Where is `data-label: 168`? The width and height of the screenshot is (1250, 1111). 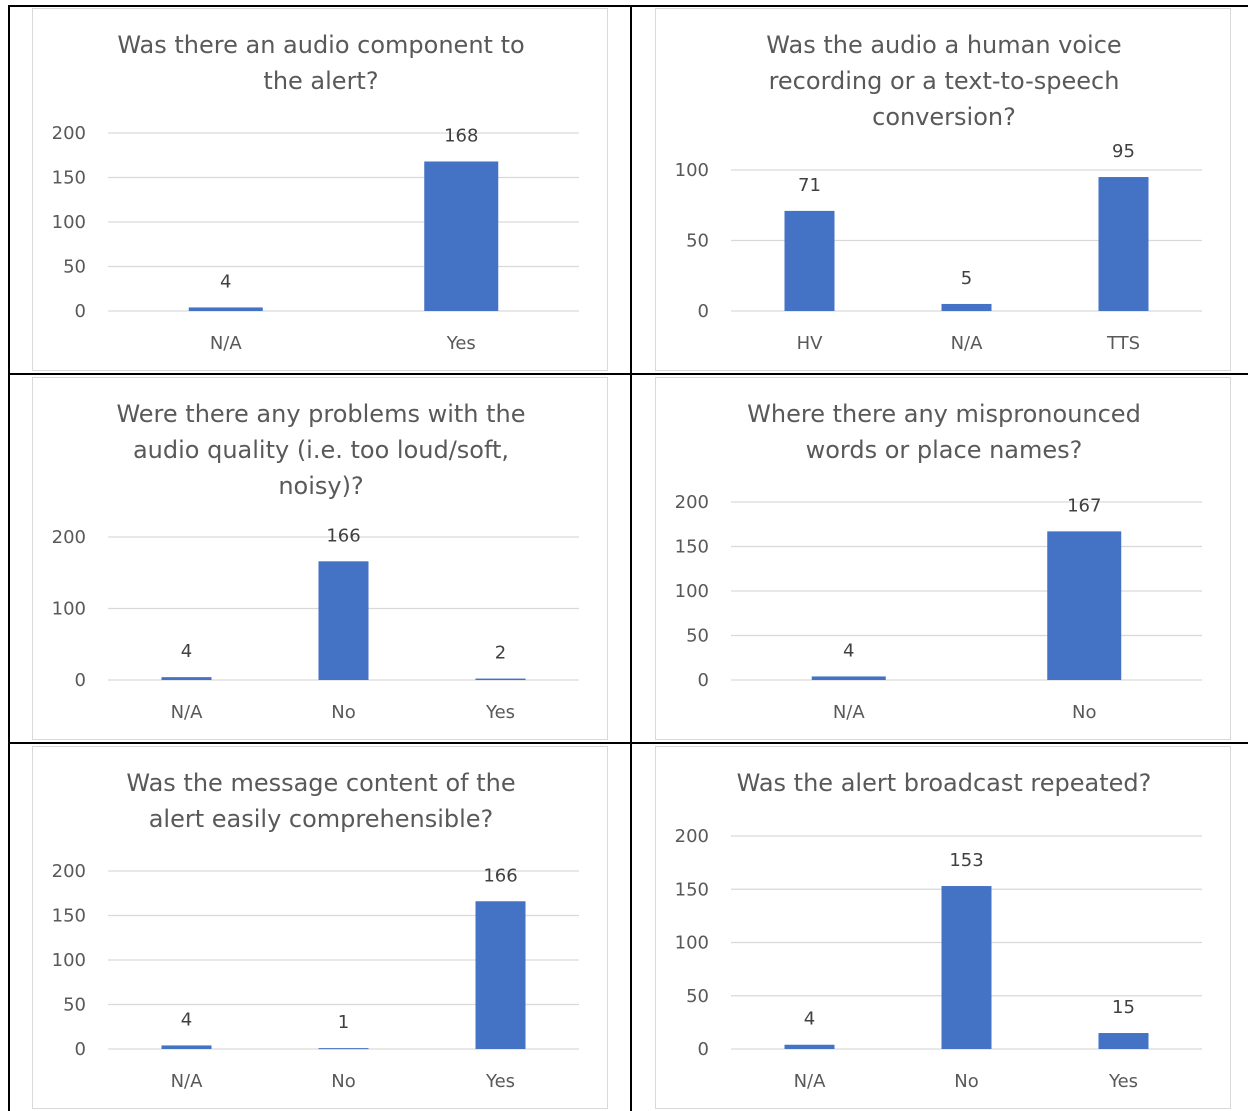
data-label: 168 is located at coordinates (461, 135).